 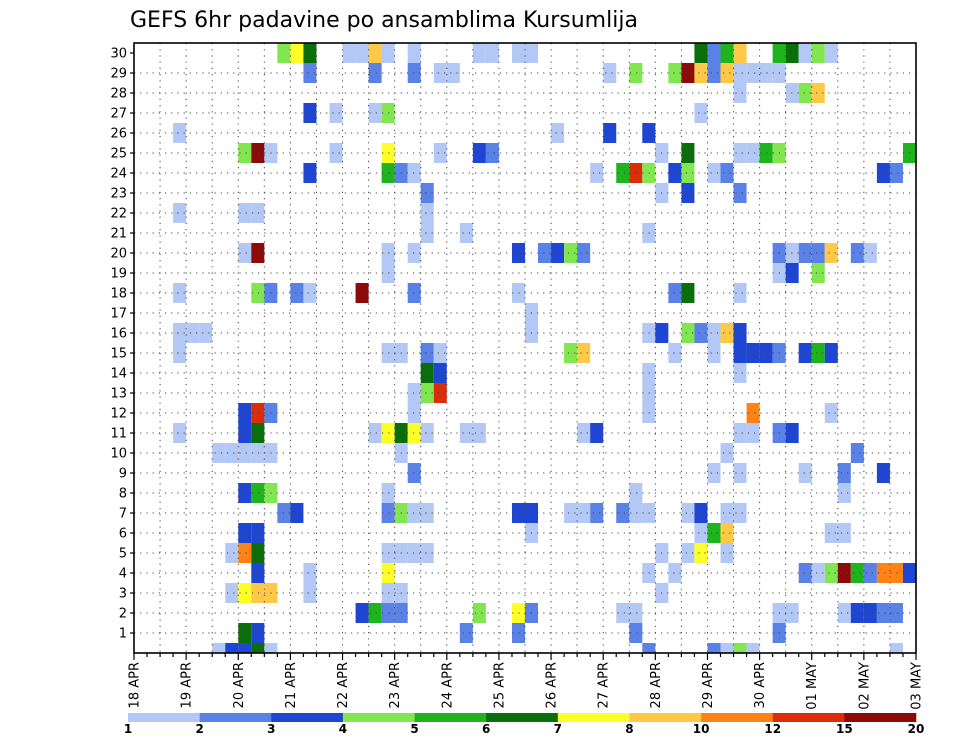 I want to click on colorbar-label: 8, so click(x=629, y=729).